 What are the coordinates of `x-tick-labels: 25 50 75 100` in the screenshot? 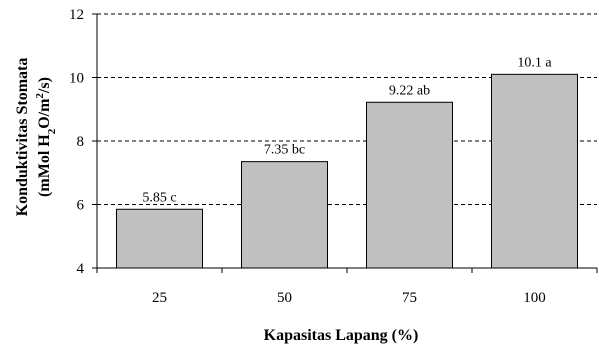 It's located at (349, 298).